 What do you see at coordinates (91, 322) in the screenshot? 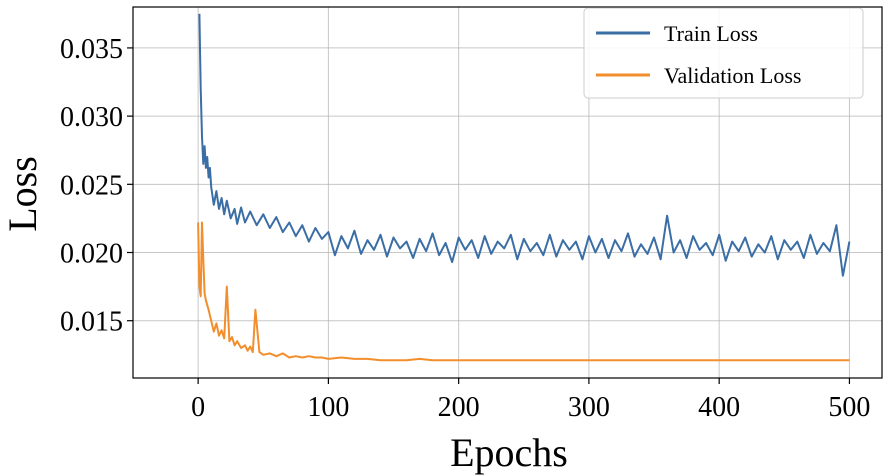
I see `y-tick-label: 0.015` at bounding box center [91, 322].